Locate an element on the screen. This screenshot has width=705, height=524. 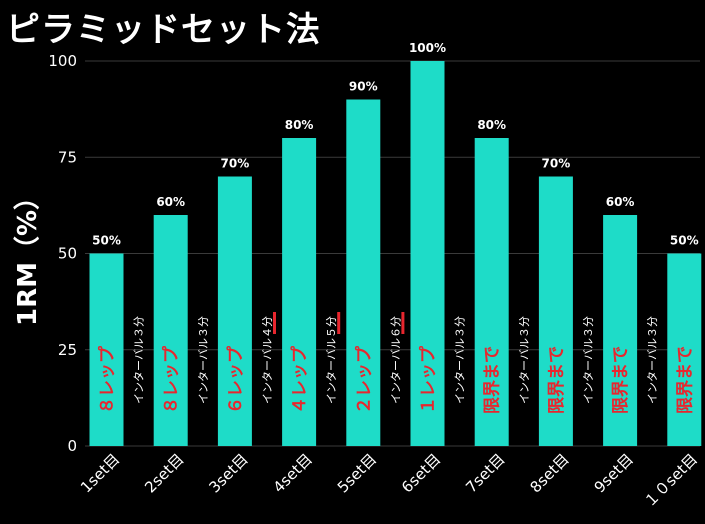
y-axis-label: 1RM（%） is located at coordinates (28, 255).